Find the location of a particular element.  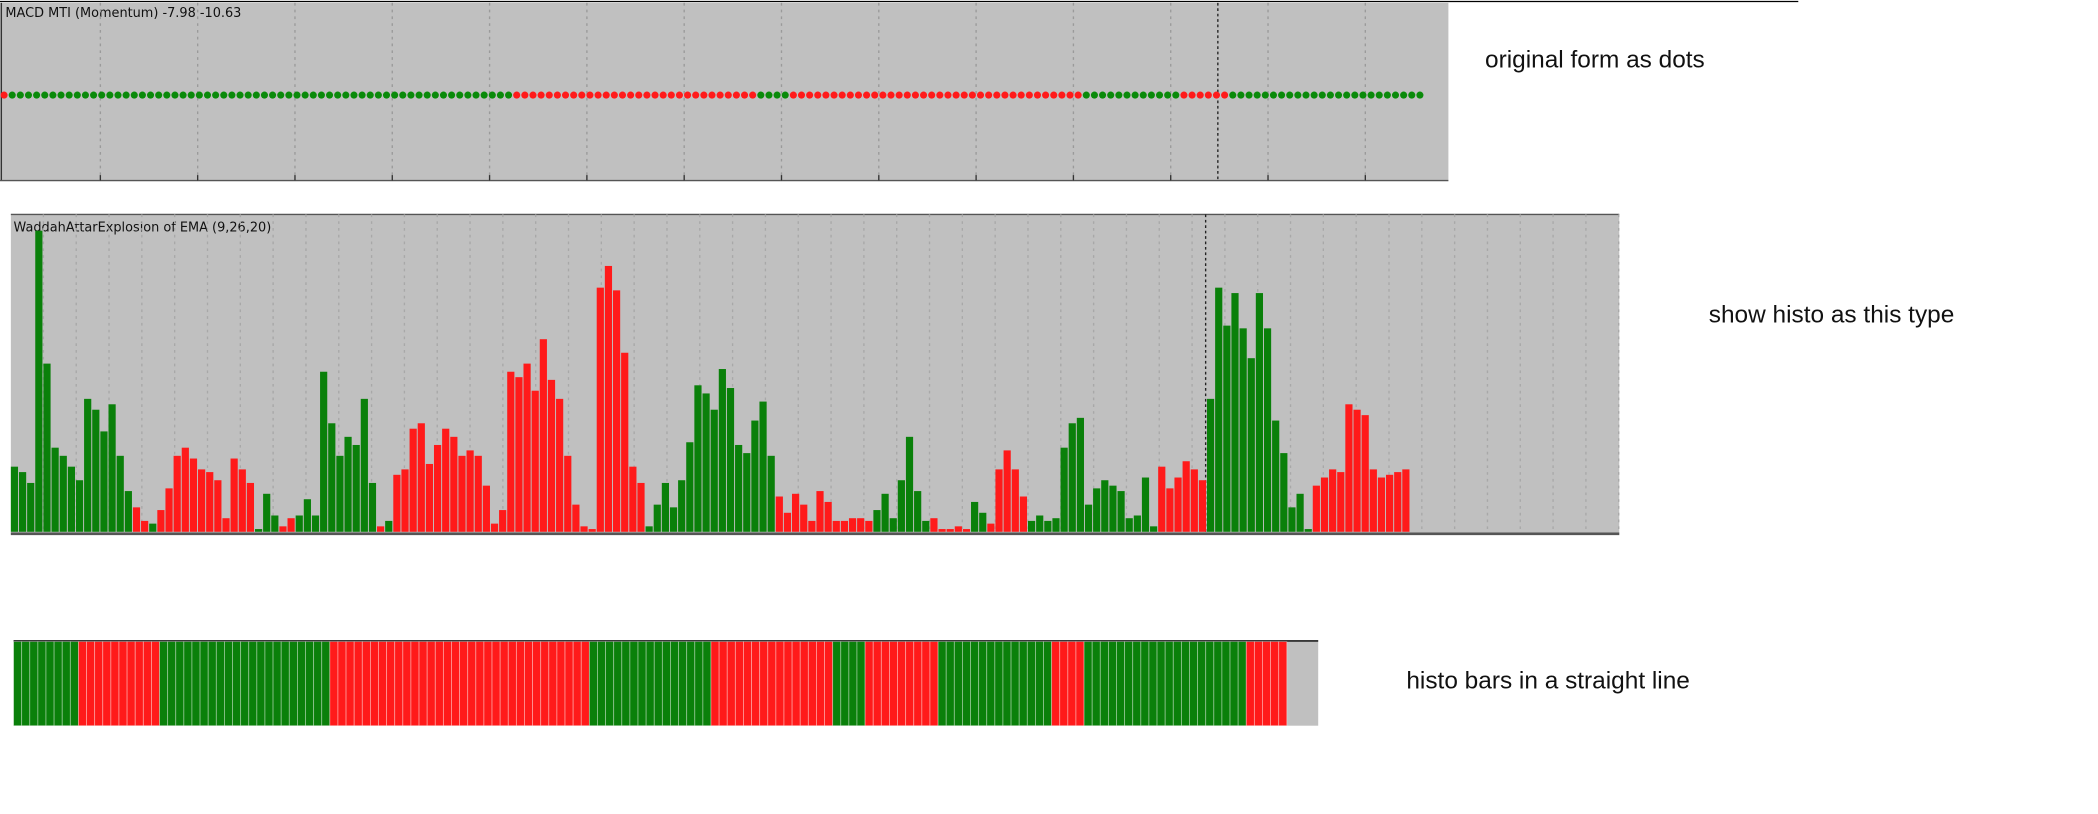

annotation: histo bars in a straight line is located at coordinates (1548, 681).